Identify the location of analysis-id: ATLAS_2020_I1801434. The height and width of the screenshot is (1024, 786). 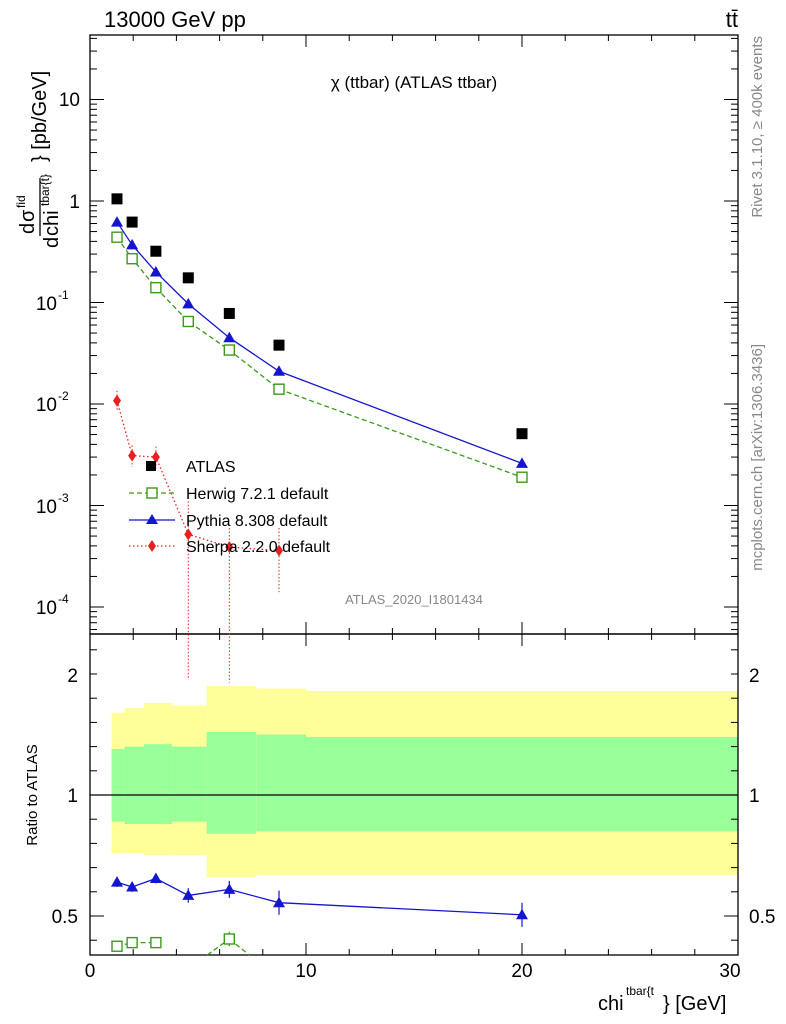
(414, 599).